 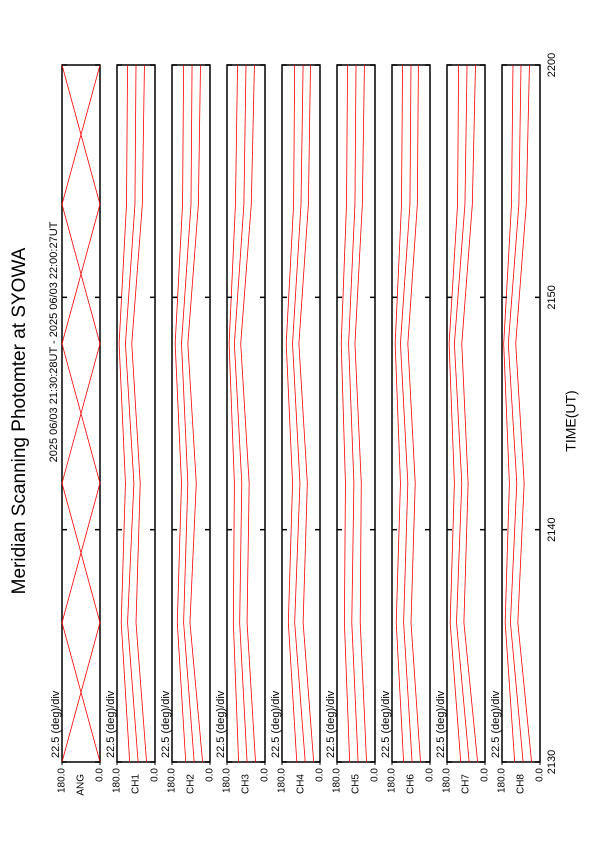 What do you see at coordinates (356, 784) in the screenshot?
I see `channel-label: CH5` at bounding box center [356, 784].